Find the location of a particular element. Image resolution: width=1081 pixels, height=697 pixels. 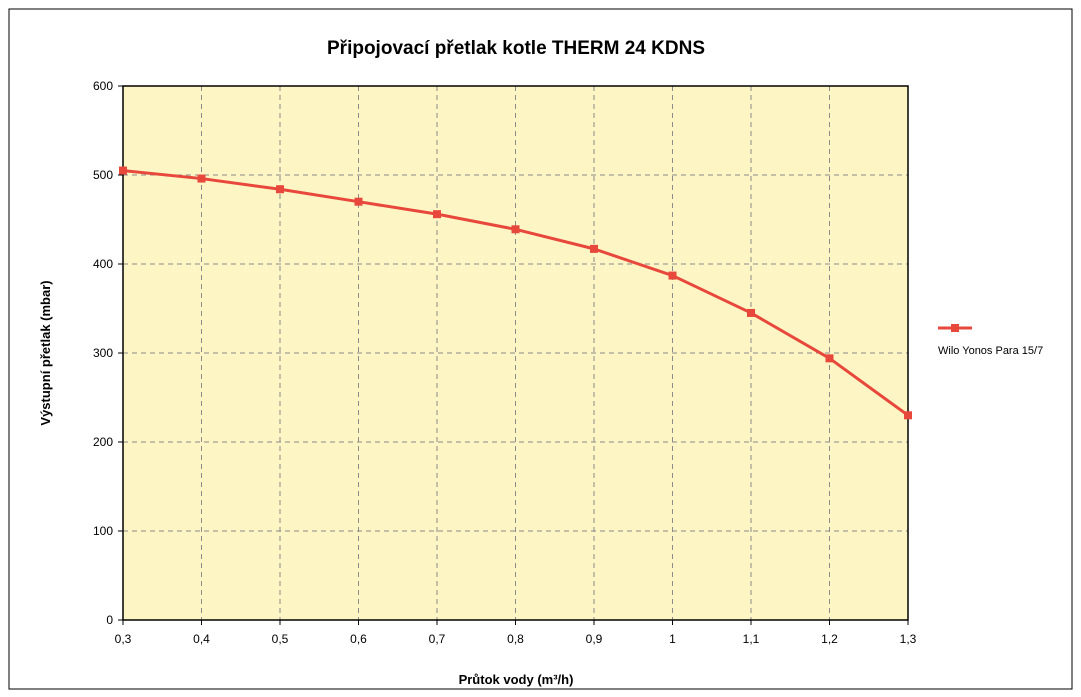

x-axis-ticks: 0,3 0,4 0,5 0,6 0,7 0,8 0,9 1 1,1 1,2 1,3 is located at coordinates (516, 633).